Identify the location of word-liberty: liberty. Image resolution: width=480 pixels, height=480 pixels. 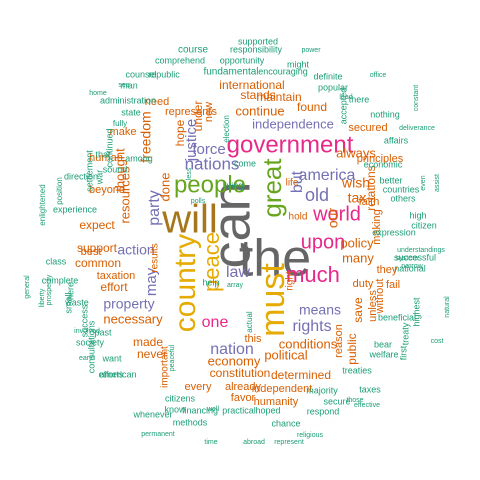
(42, 297).